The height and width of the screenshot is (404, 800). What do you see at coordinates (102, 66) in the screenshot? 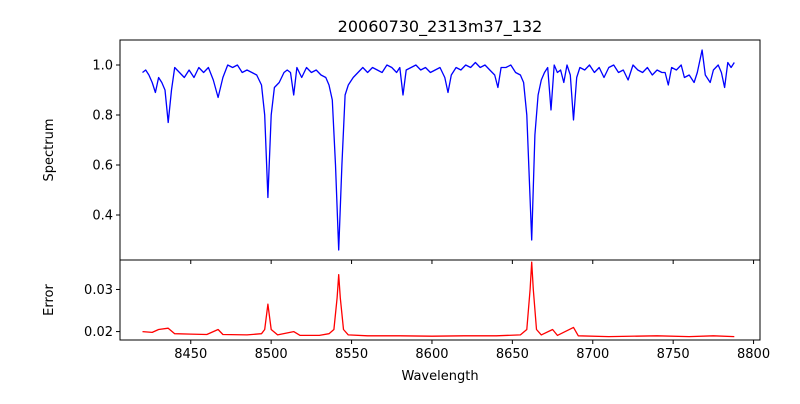
I see `y-tick-label: 1.0` at bounding box center [102, 66].